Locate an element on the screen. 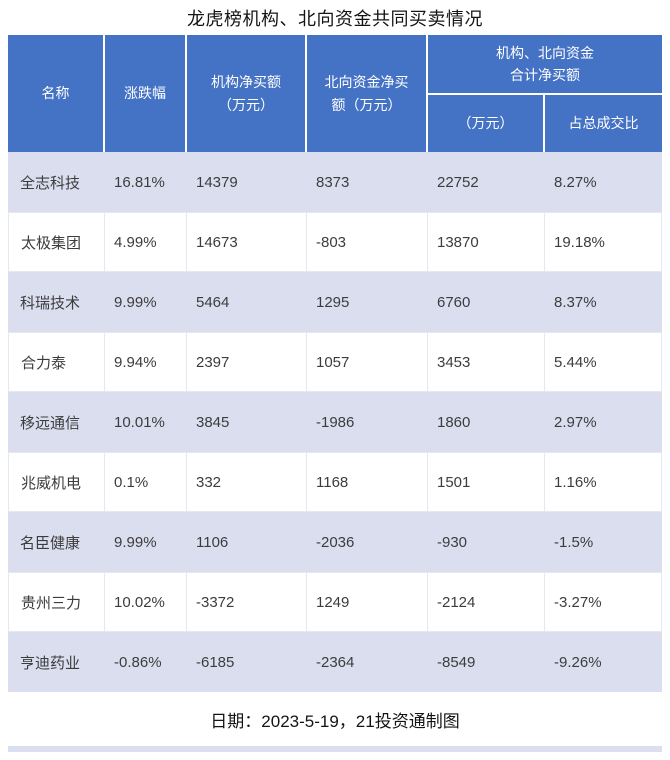  cell-institution-net: 14673 is located at coordinates (247, 242).